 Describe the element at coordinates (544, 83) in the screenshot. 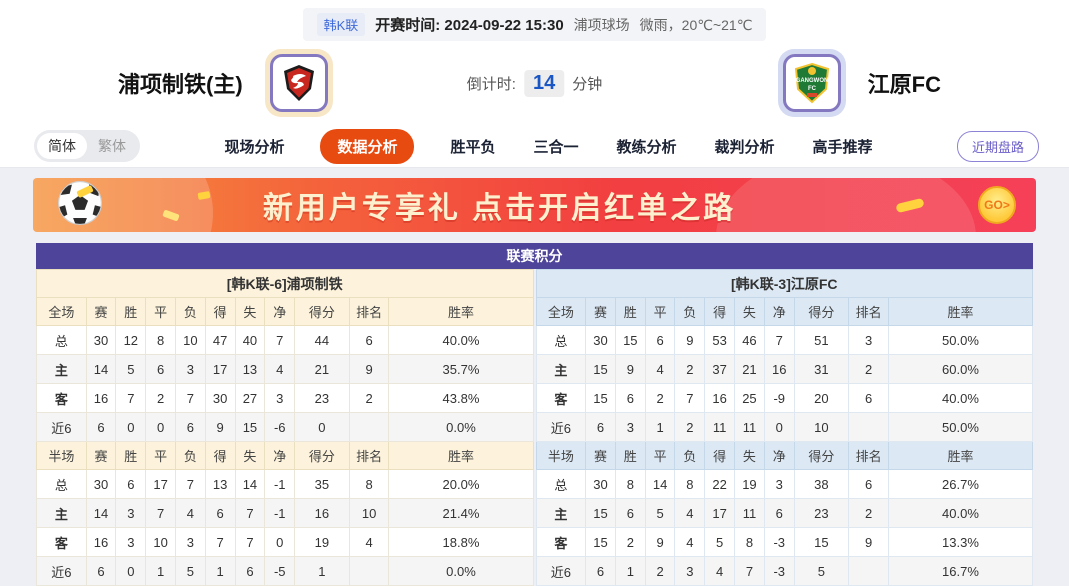

I see `countdown-value: 14` at that location.